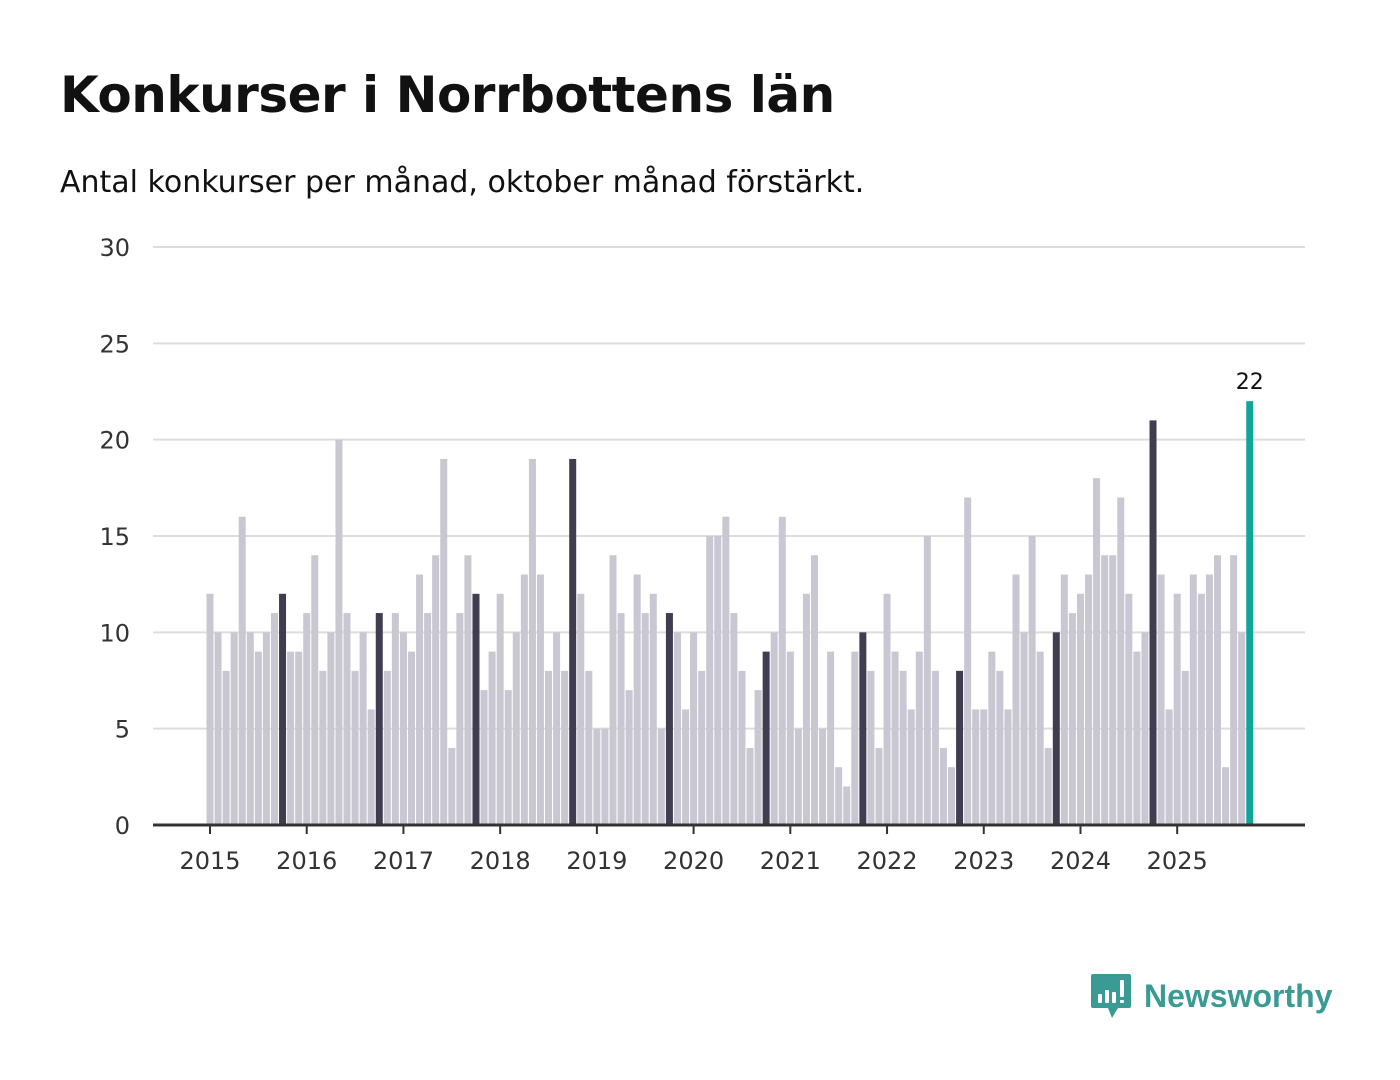  What do you see at coordinates (447, 95) in the screenshot?
I see `chart-title: Konkurser i Norrbottens län` at bounding box center [447, 95].